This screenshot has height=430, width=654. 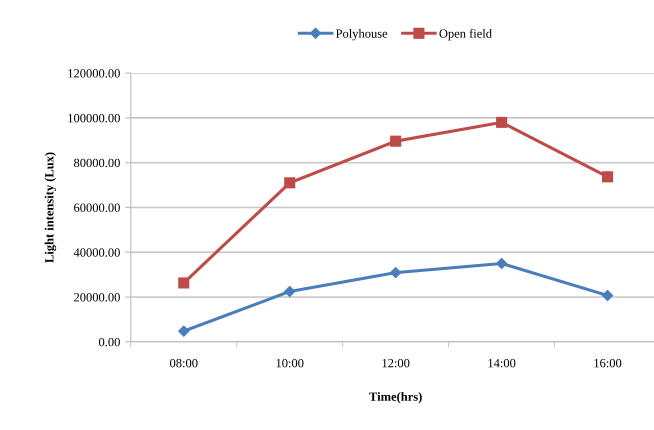 What do you see at coordinates (396, 363) in the screenshot?
I see `x-tick-label: 12:00` at bounding box center [396, 363].